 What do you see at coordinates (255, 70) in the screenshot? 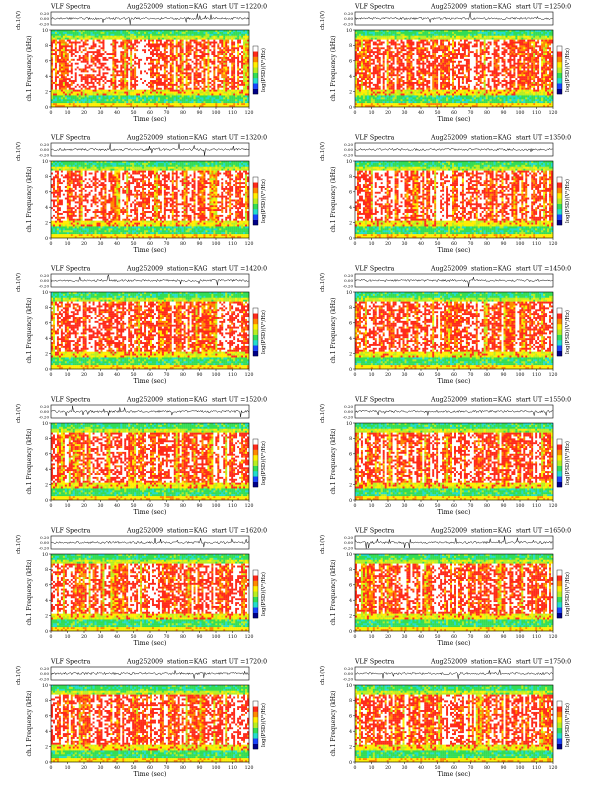
I see `colorbar-segment` at bounding box center [255, 70].